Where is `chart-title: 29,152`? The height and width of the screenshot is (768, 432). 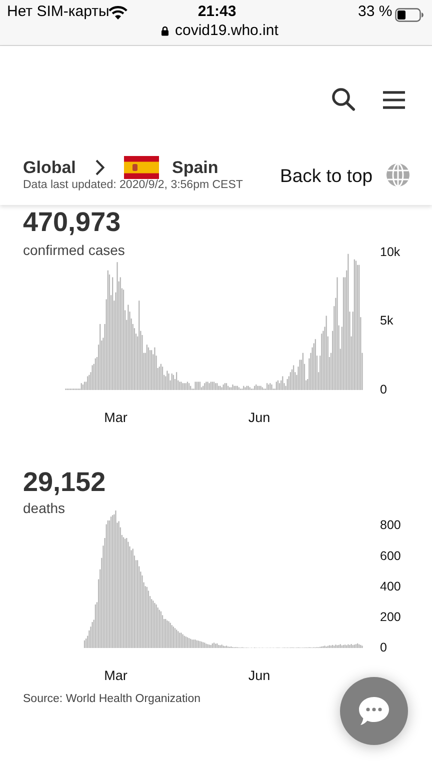 chart-title: 29,152 is located at coordinates (64, 482).